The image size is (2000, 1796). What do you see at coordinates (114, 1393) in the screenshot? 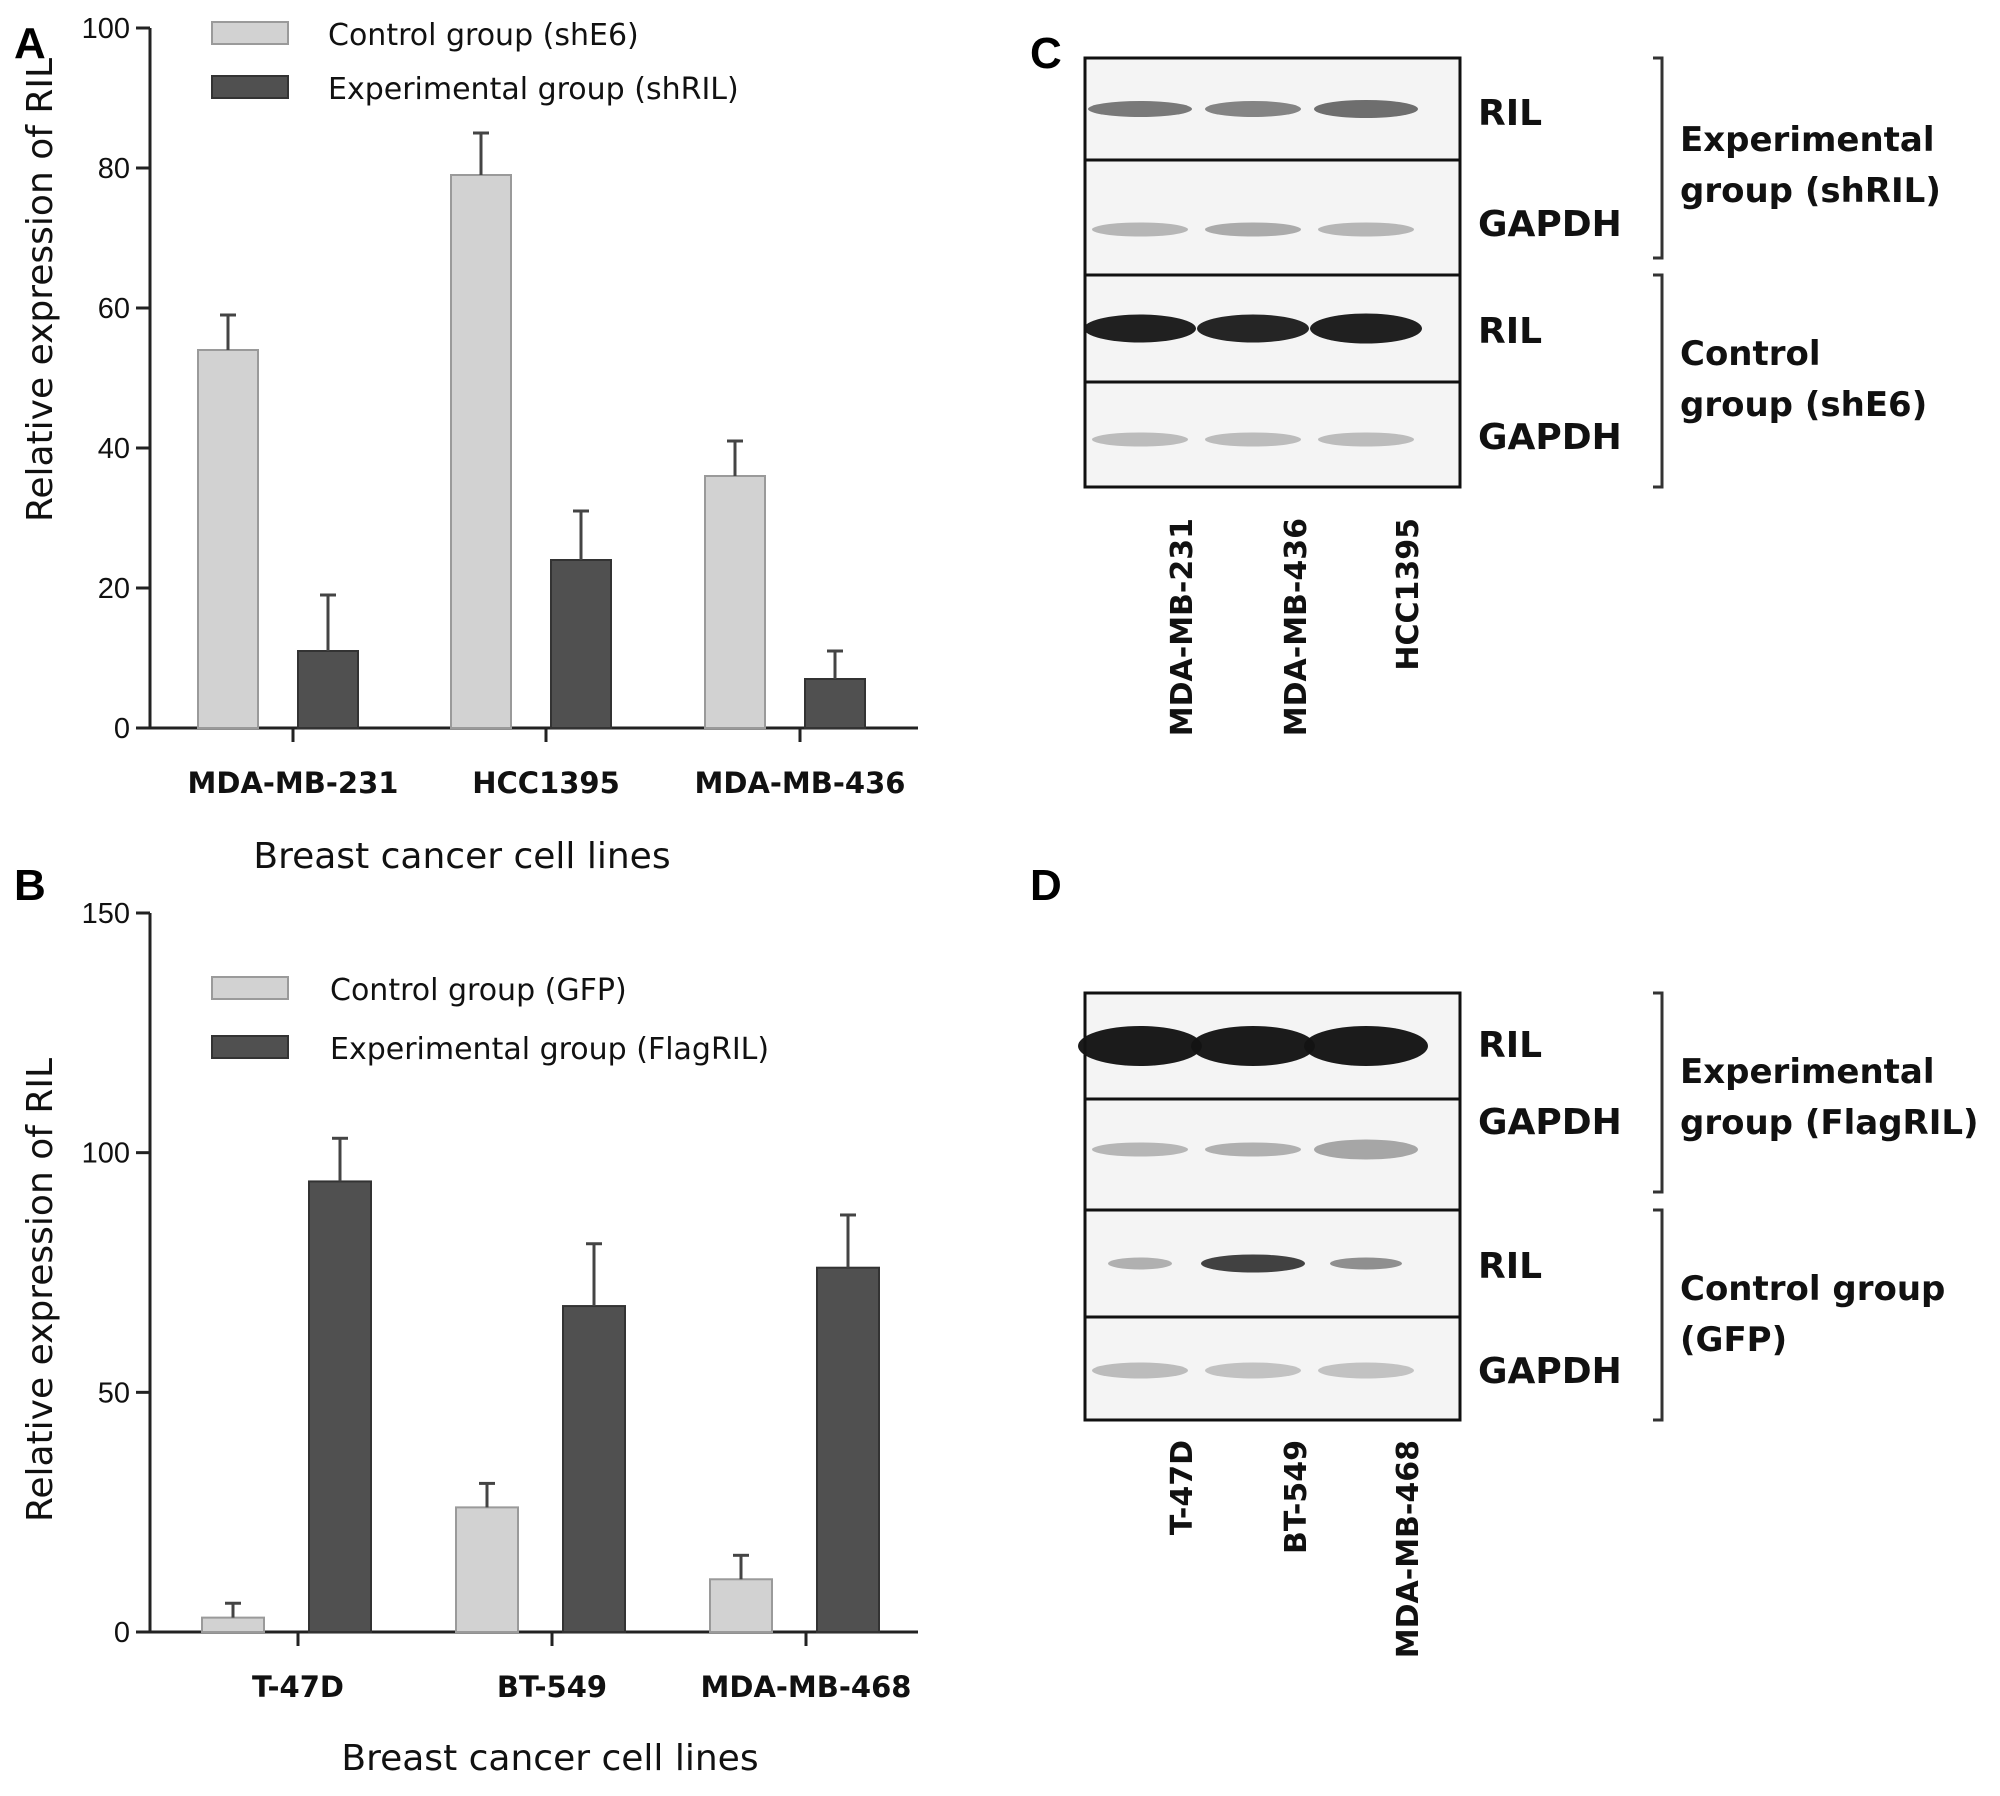
I see `y-tick-label: 50` at bounding box center [114, 1393].